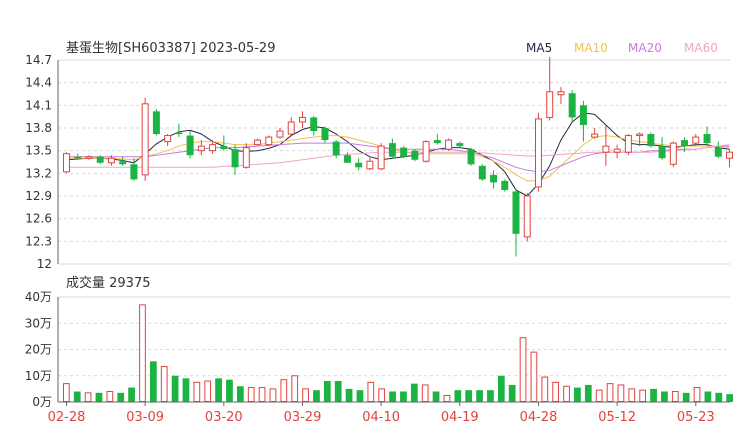  I want to click on x-tick-label: 05-23, so click(696, 417).